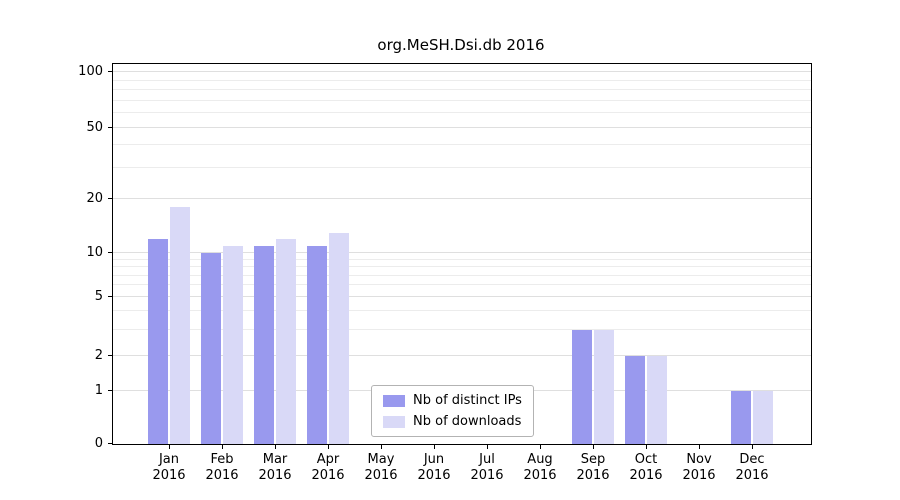  Describe the element at coordinates (699, 467) in the screenshot. I see `x-tick-label: Nov 2016` at that location.